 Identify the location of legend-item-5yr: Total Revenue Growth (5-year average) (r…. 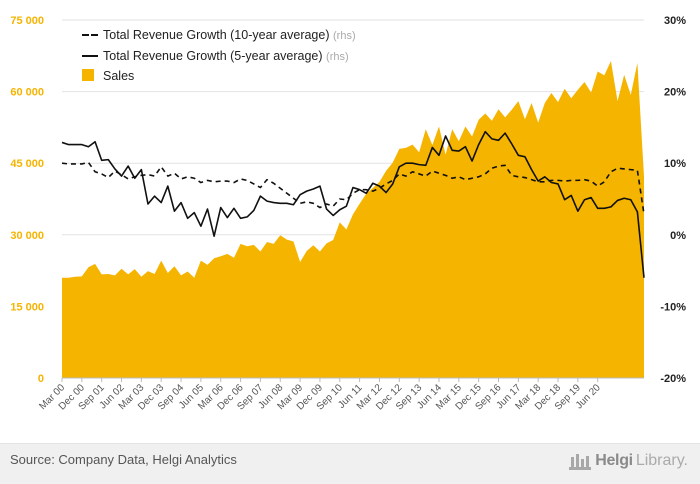
(215, 56).